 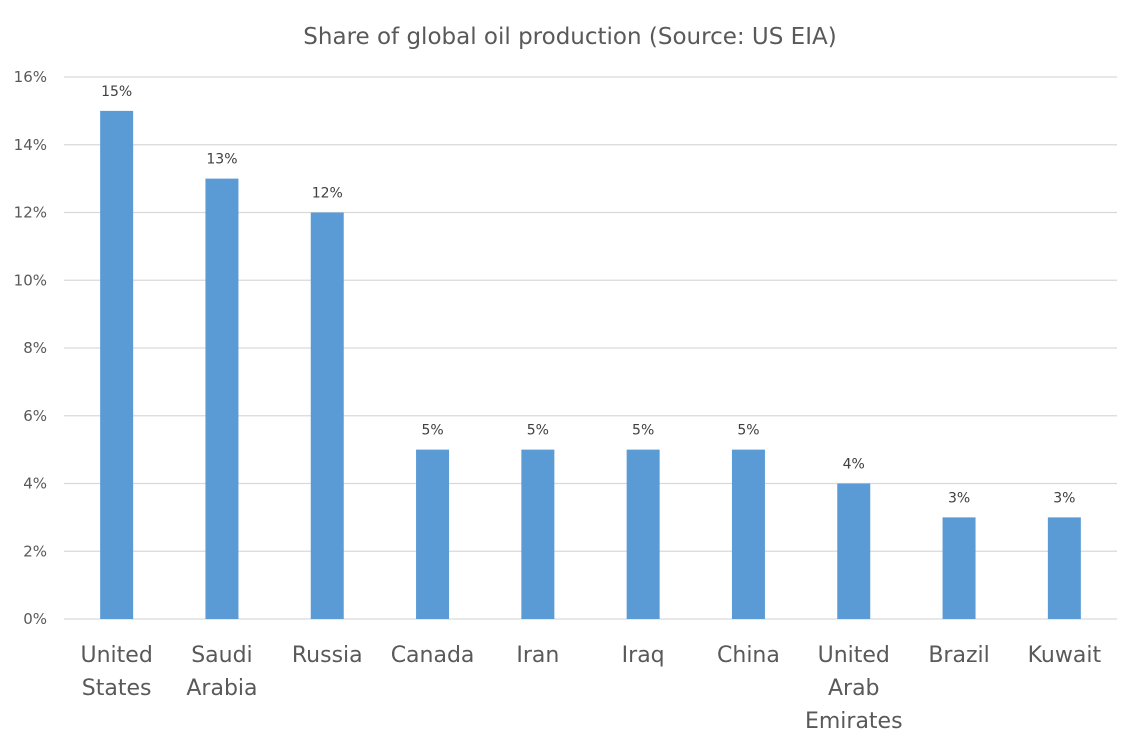 What do you see at coordinates (35, 484) in the screenshot?
I see `y-tick-label: 4%` at bounding box center [35, 484].